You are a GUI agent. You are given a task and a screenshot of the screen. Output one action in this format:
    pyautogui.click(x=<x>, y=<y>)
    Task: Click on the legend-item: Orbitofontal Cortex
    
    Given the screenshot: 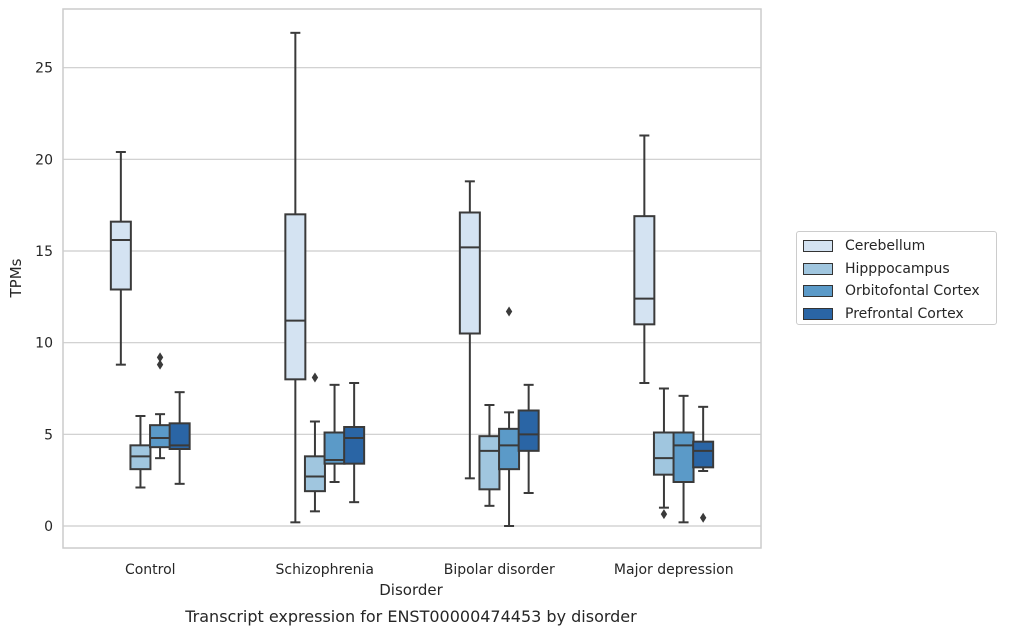 What is the action you would take?
    pyautogui.click(x=899, y=291)
    